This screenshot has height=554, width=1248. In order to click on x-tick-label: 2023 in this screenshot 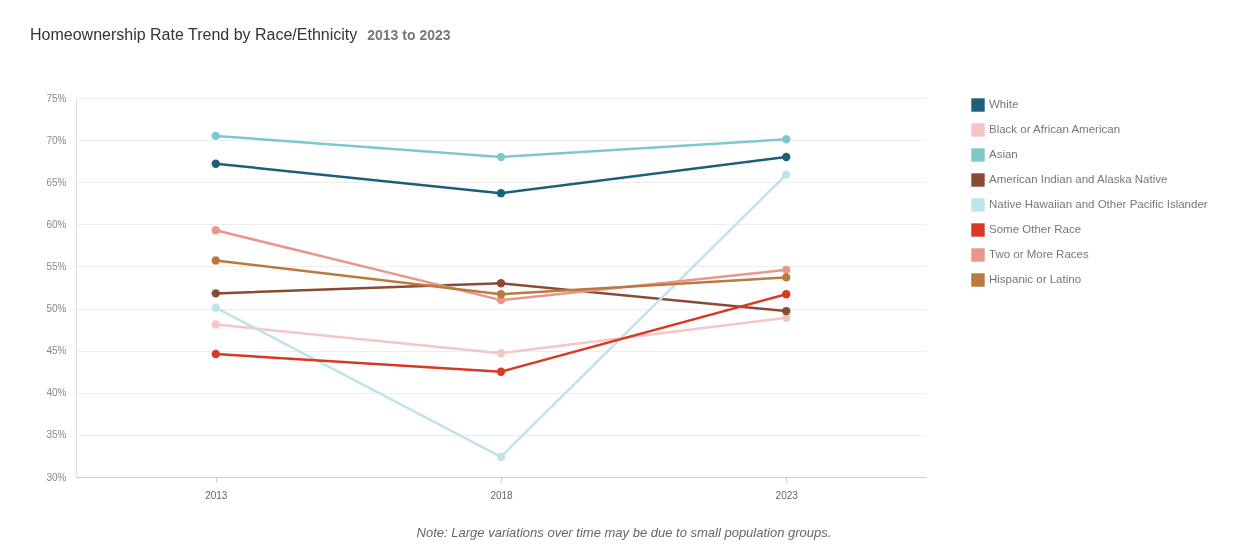, I will do `click(787, 495)`.